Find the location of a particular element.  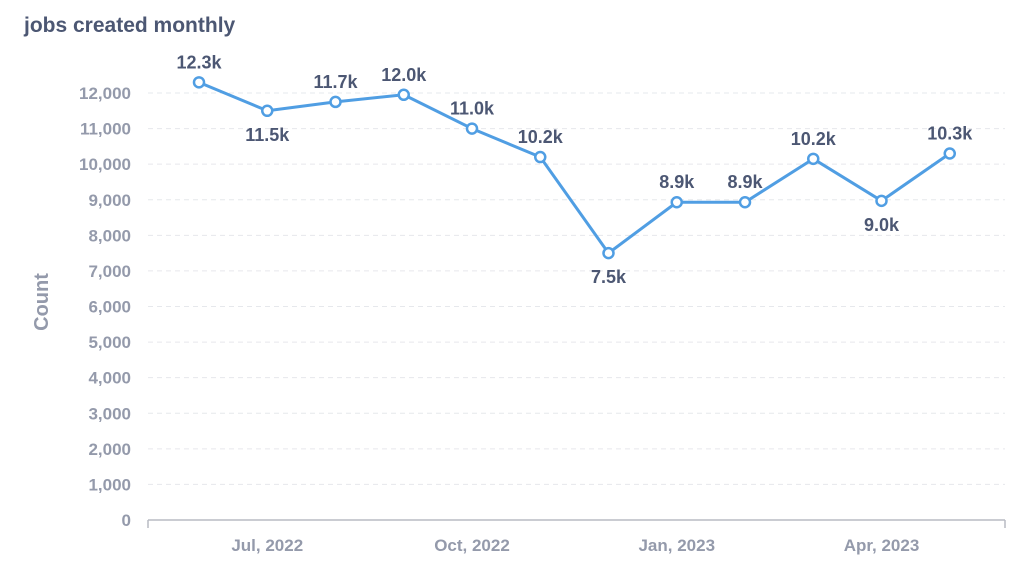

y-tick-label: 8,000 is located at coordinates (109, 235).